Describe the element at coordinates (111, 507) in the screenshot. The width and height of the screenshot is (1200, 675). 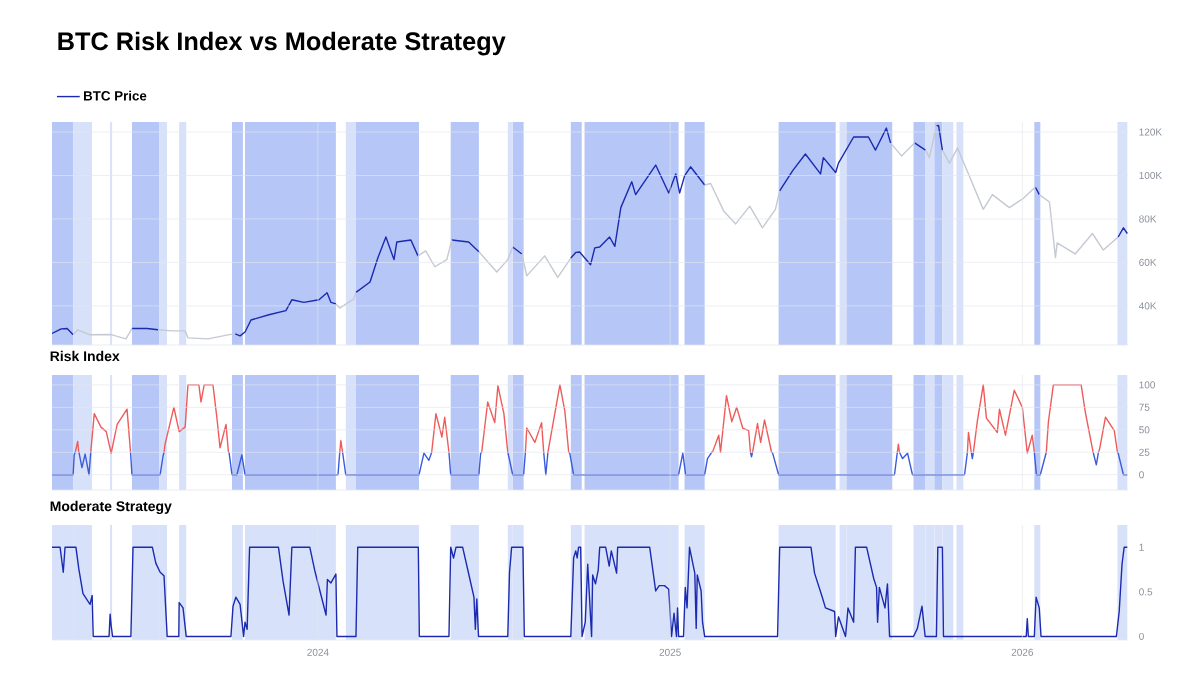
I see `chart-title: Moderate Strategy` at that location.